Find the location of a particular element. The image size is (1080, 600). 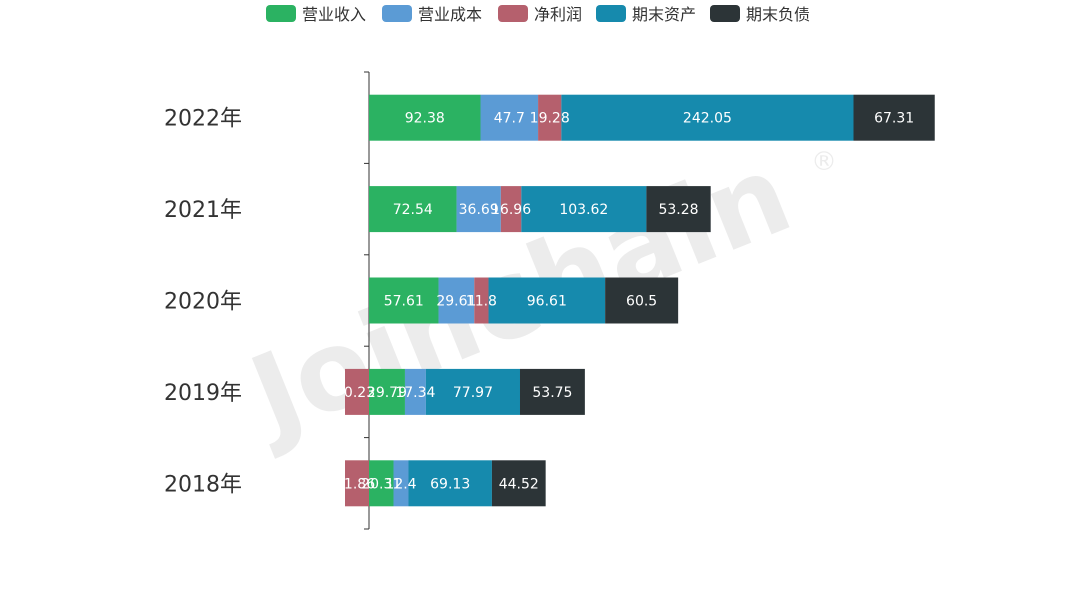

legend-item-4: 期末负债 is located at coordinates (760, 14).